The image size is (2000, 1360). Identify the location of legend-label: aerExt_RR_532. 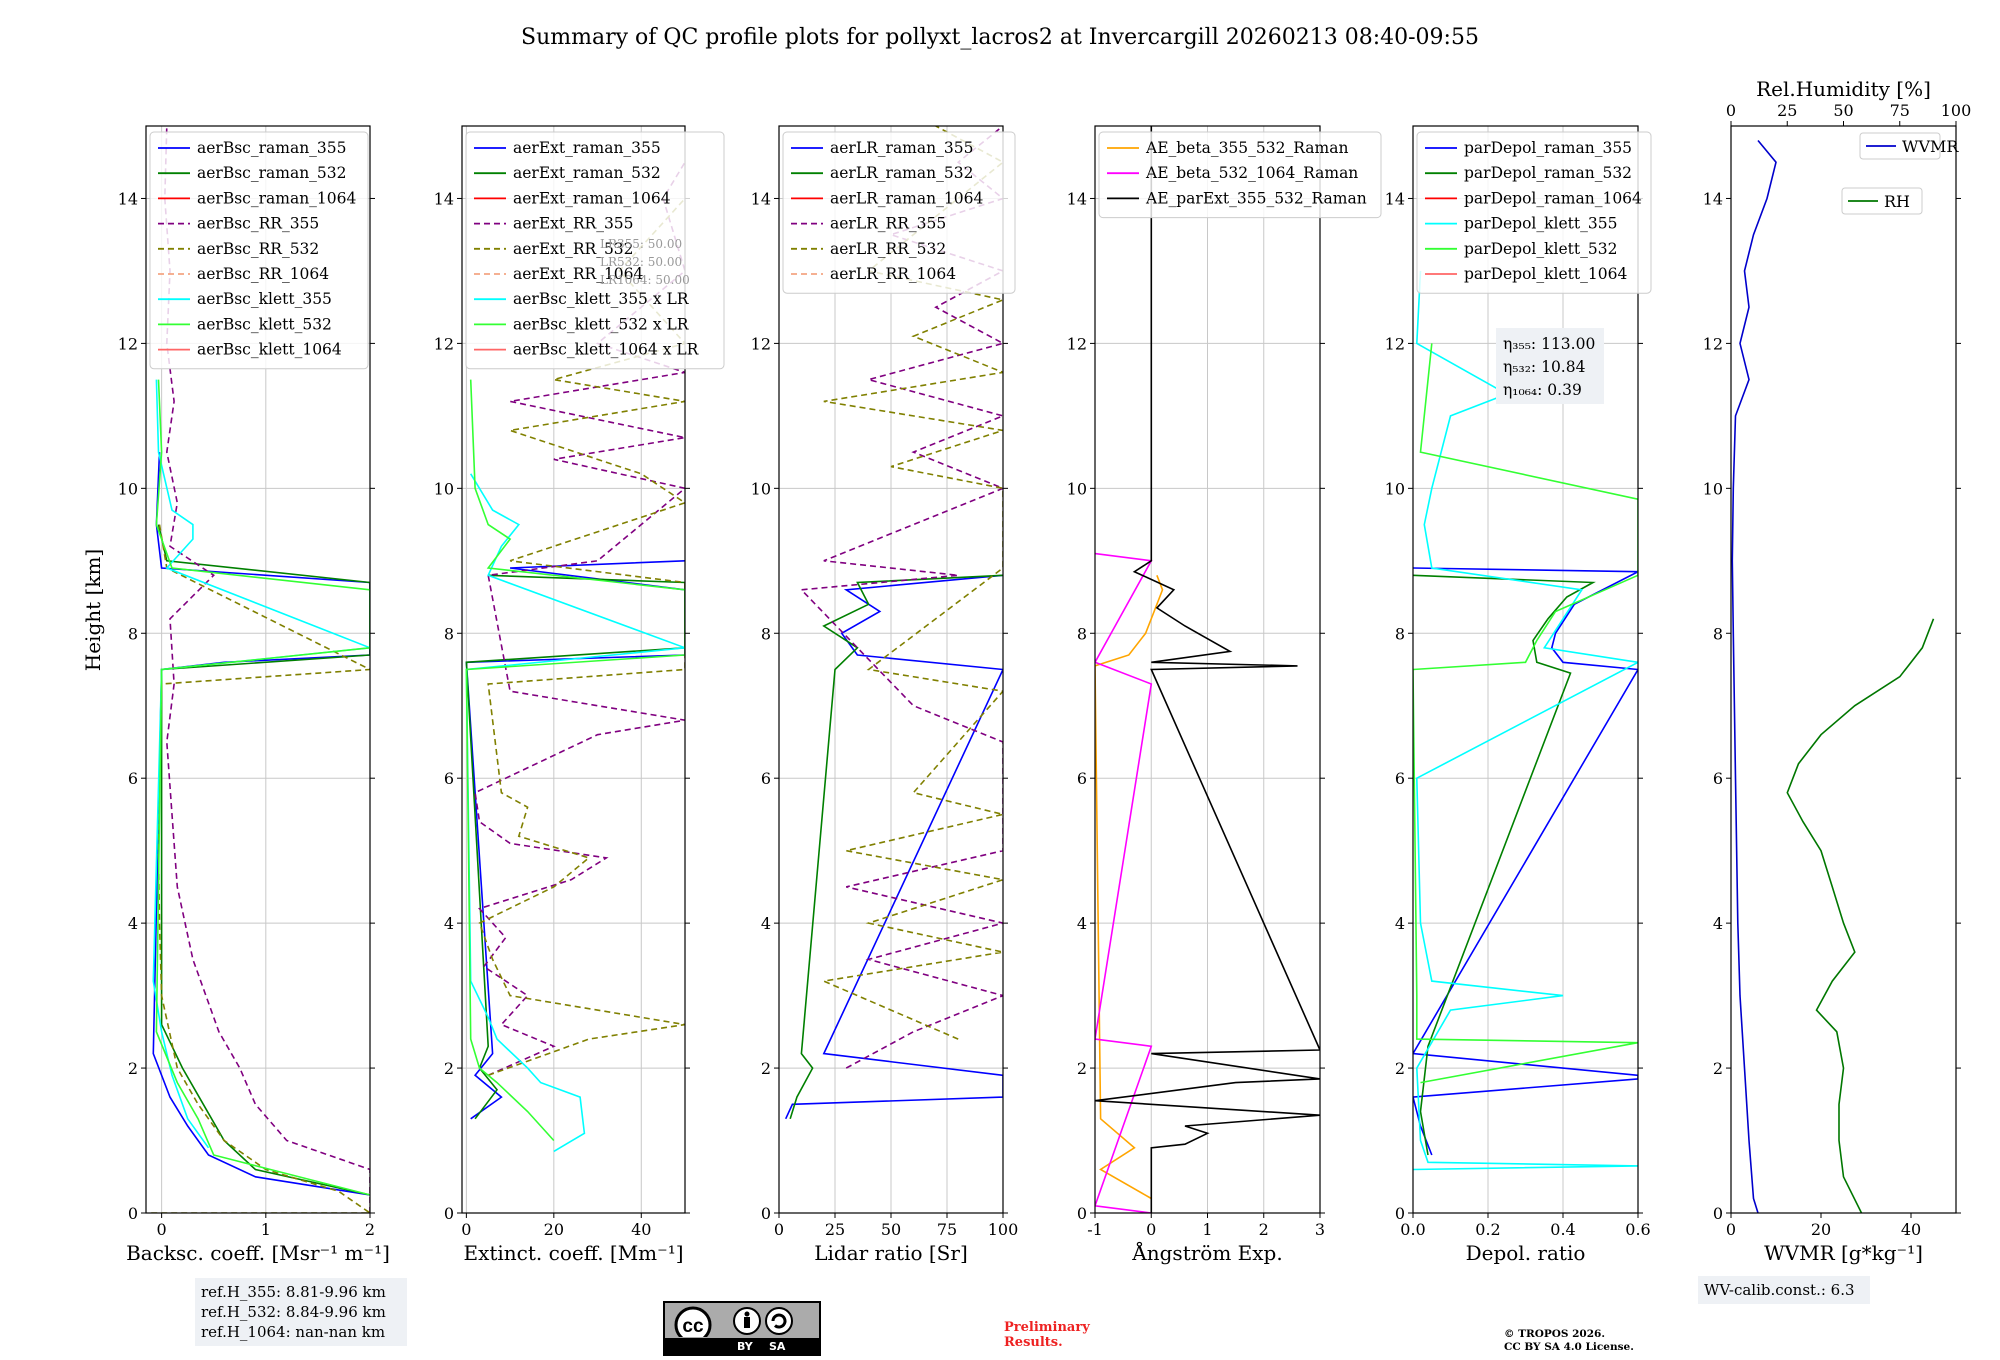
(573, 249).